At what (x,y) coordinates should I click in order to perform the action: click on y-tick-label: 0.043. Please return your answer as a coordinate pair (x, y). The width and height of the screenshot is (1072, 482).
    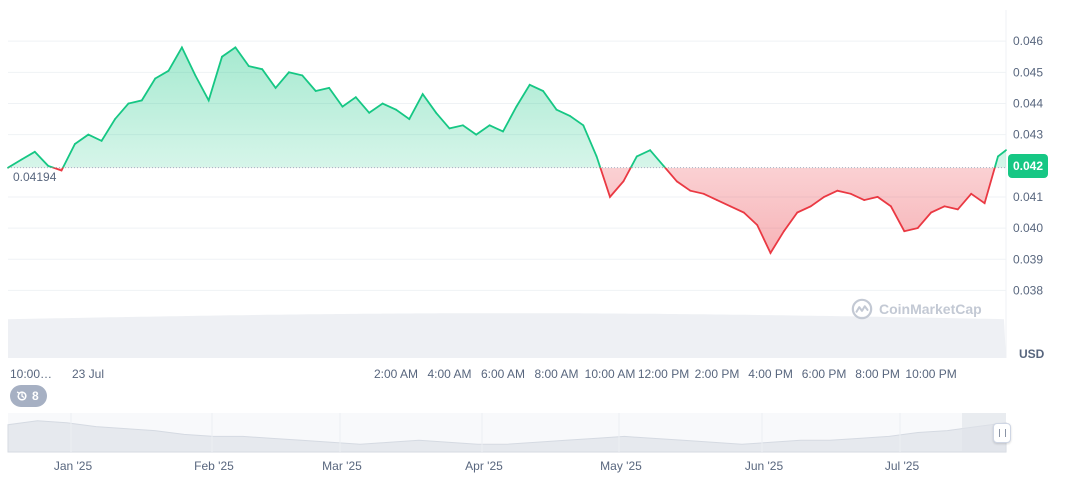
    Looking at the image, I should click on (1028, 135).